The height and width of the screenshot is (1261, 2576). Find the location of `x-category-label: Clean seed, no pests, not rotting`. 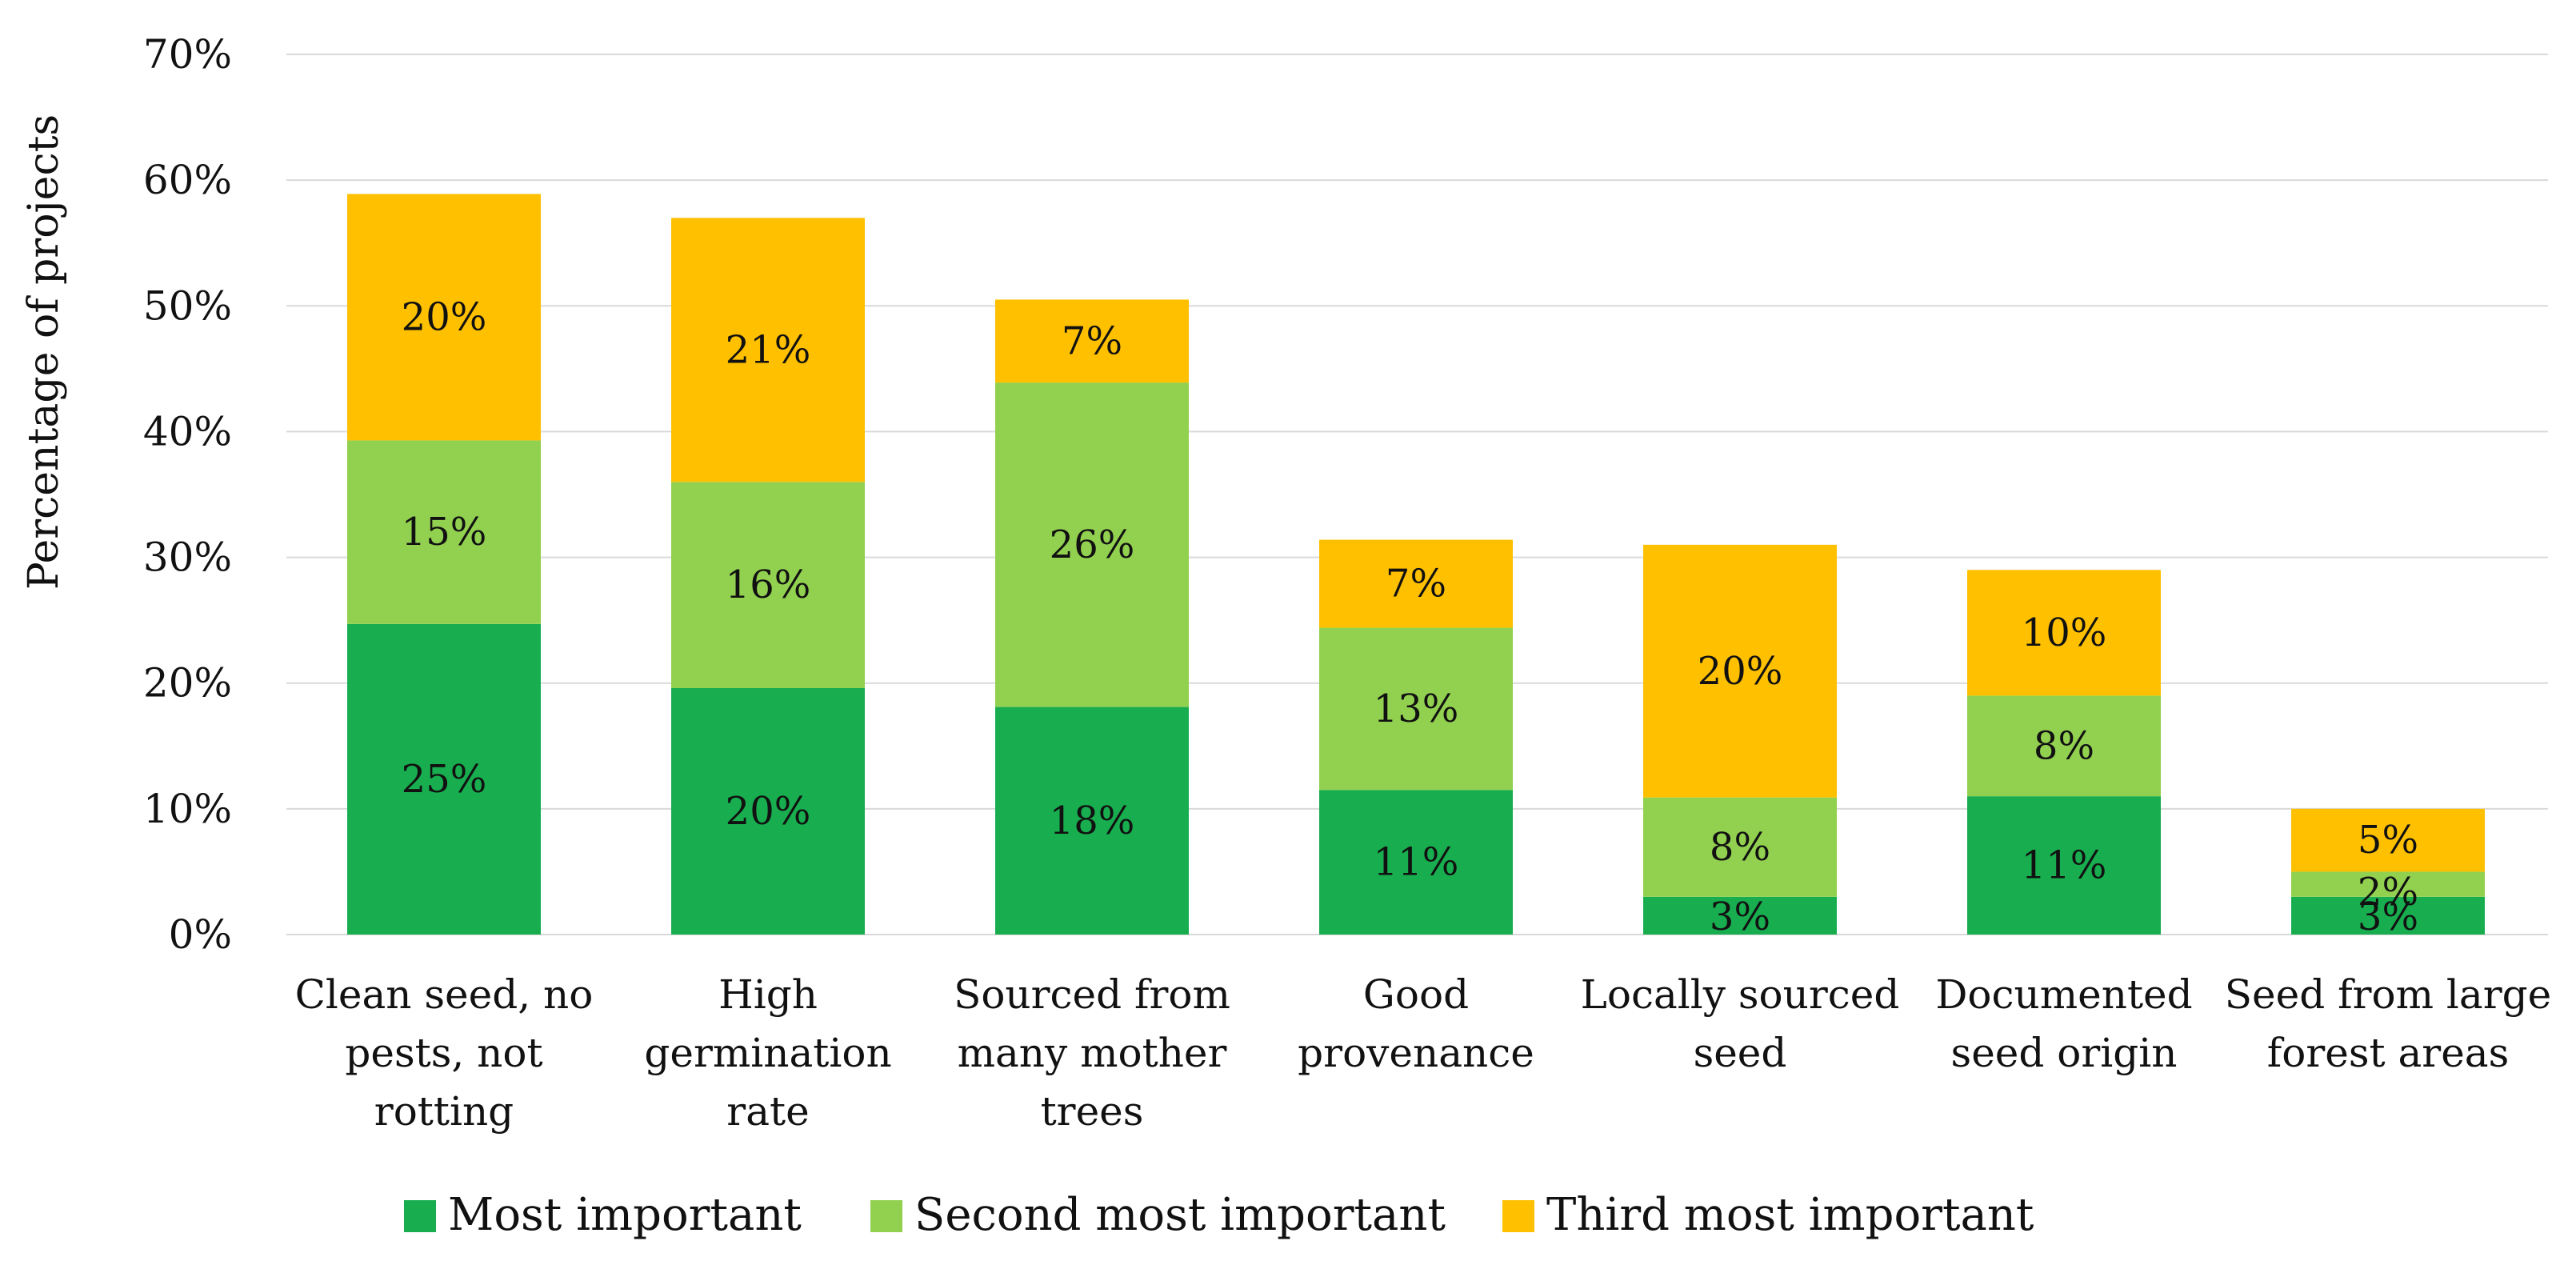

x-category-label: Clean seed, no pests, not rotting is located at coordinates (444, 1053).